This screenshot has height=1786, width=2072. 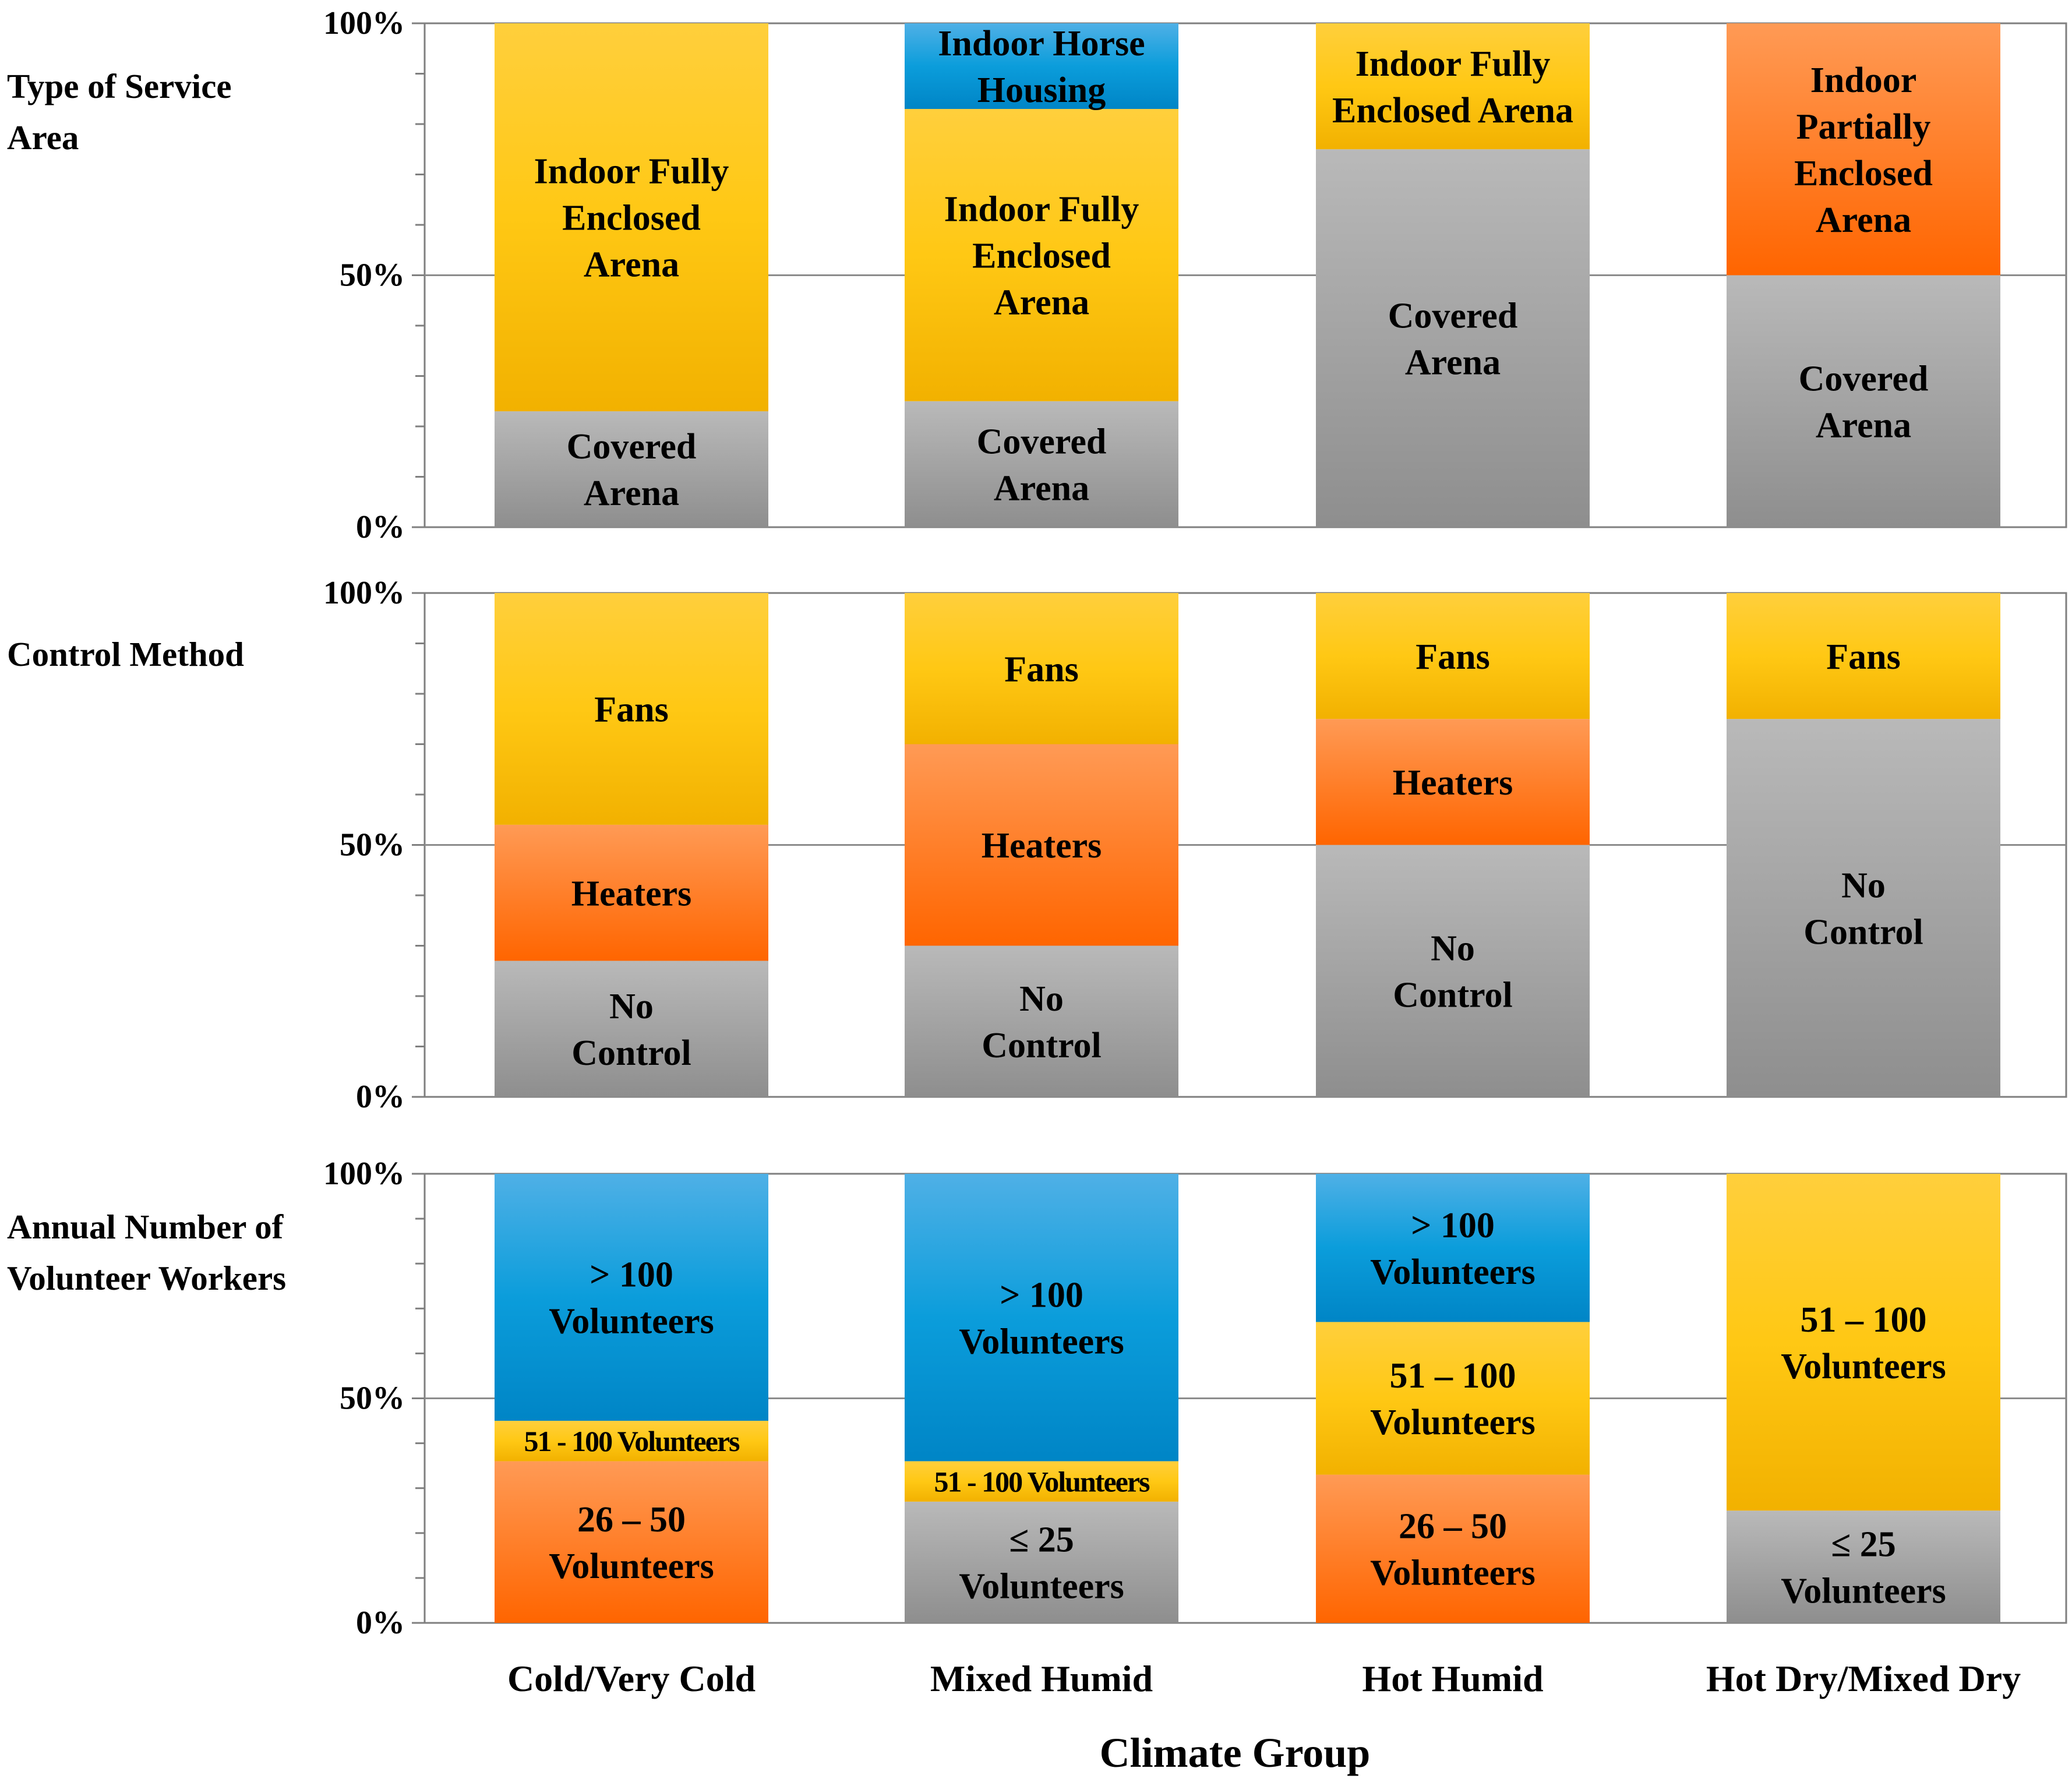 I want to click on segment-label: Partially, so click(x=1864, y=127).